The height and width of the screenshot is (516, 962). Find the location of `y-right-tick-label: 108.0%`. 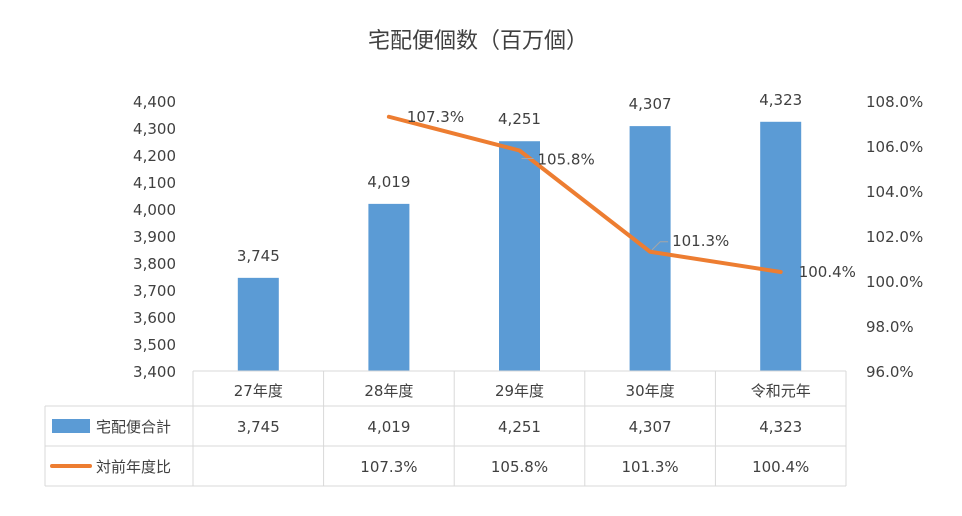

y-right-tick-label: 108.0% is located at coordinates (894, 102).